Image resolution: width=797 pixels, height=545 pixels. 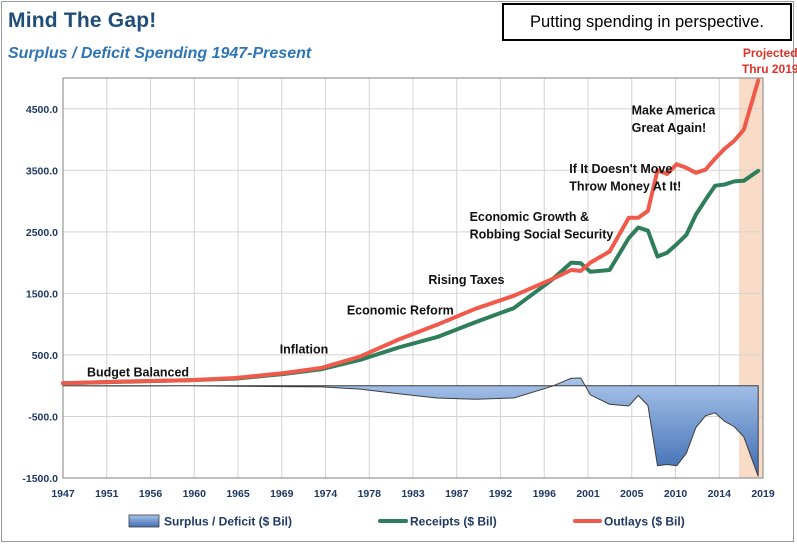 I want to click on x-tick-label: 1947, so click(x=63, y=494).